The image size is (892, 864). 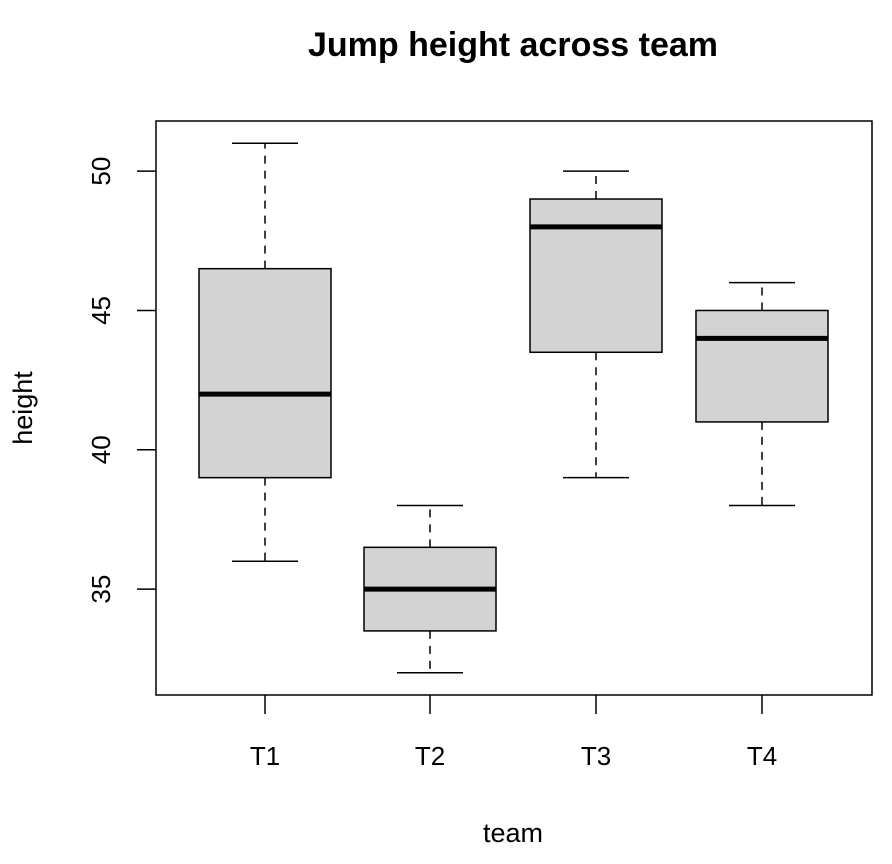 I want to click on y-axis: 35 40 45 50, so click(x=121, y=380).